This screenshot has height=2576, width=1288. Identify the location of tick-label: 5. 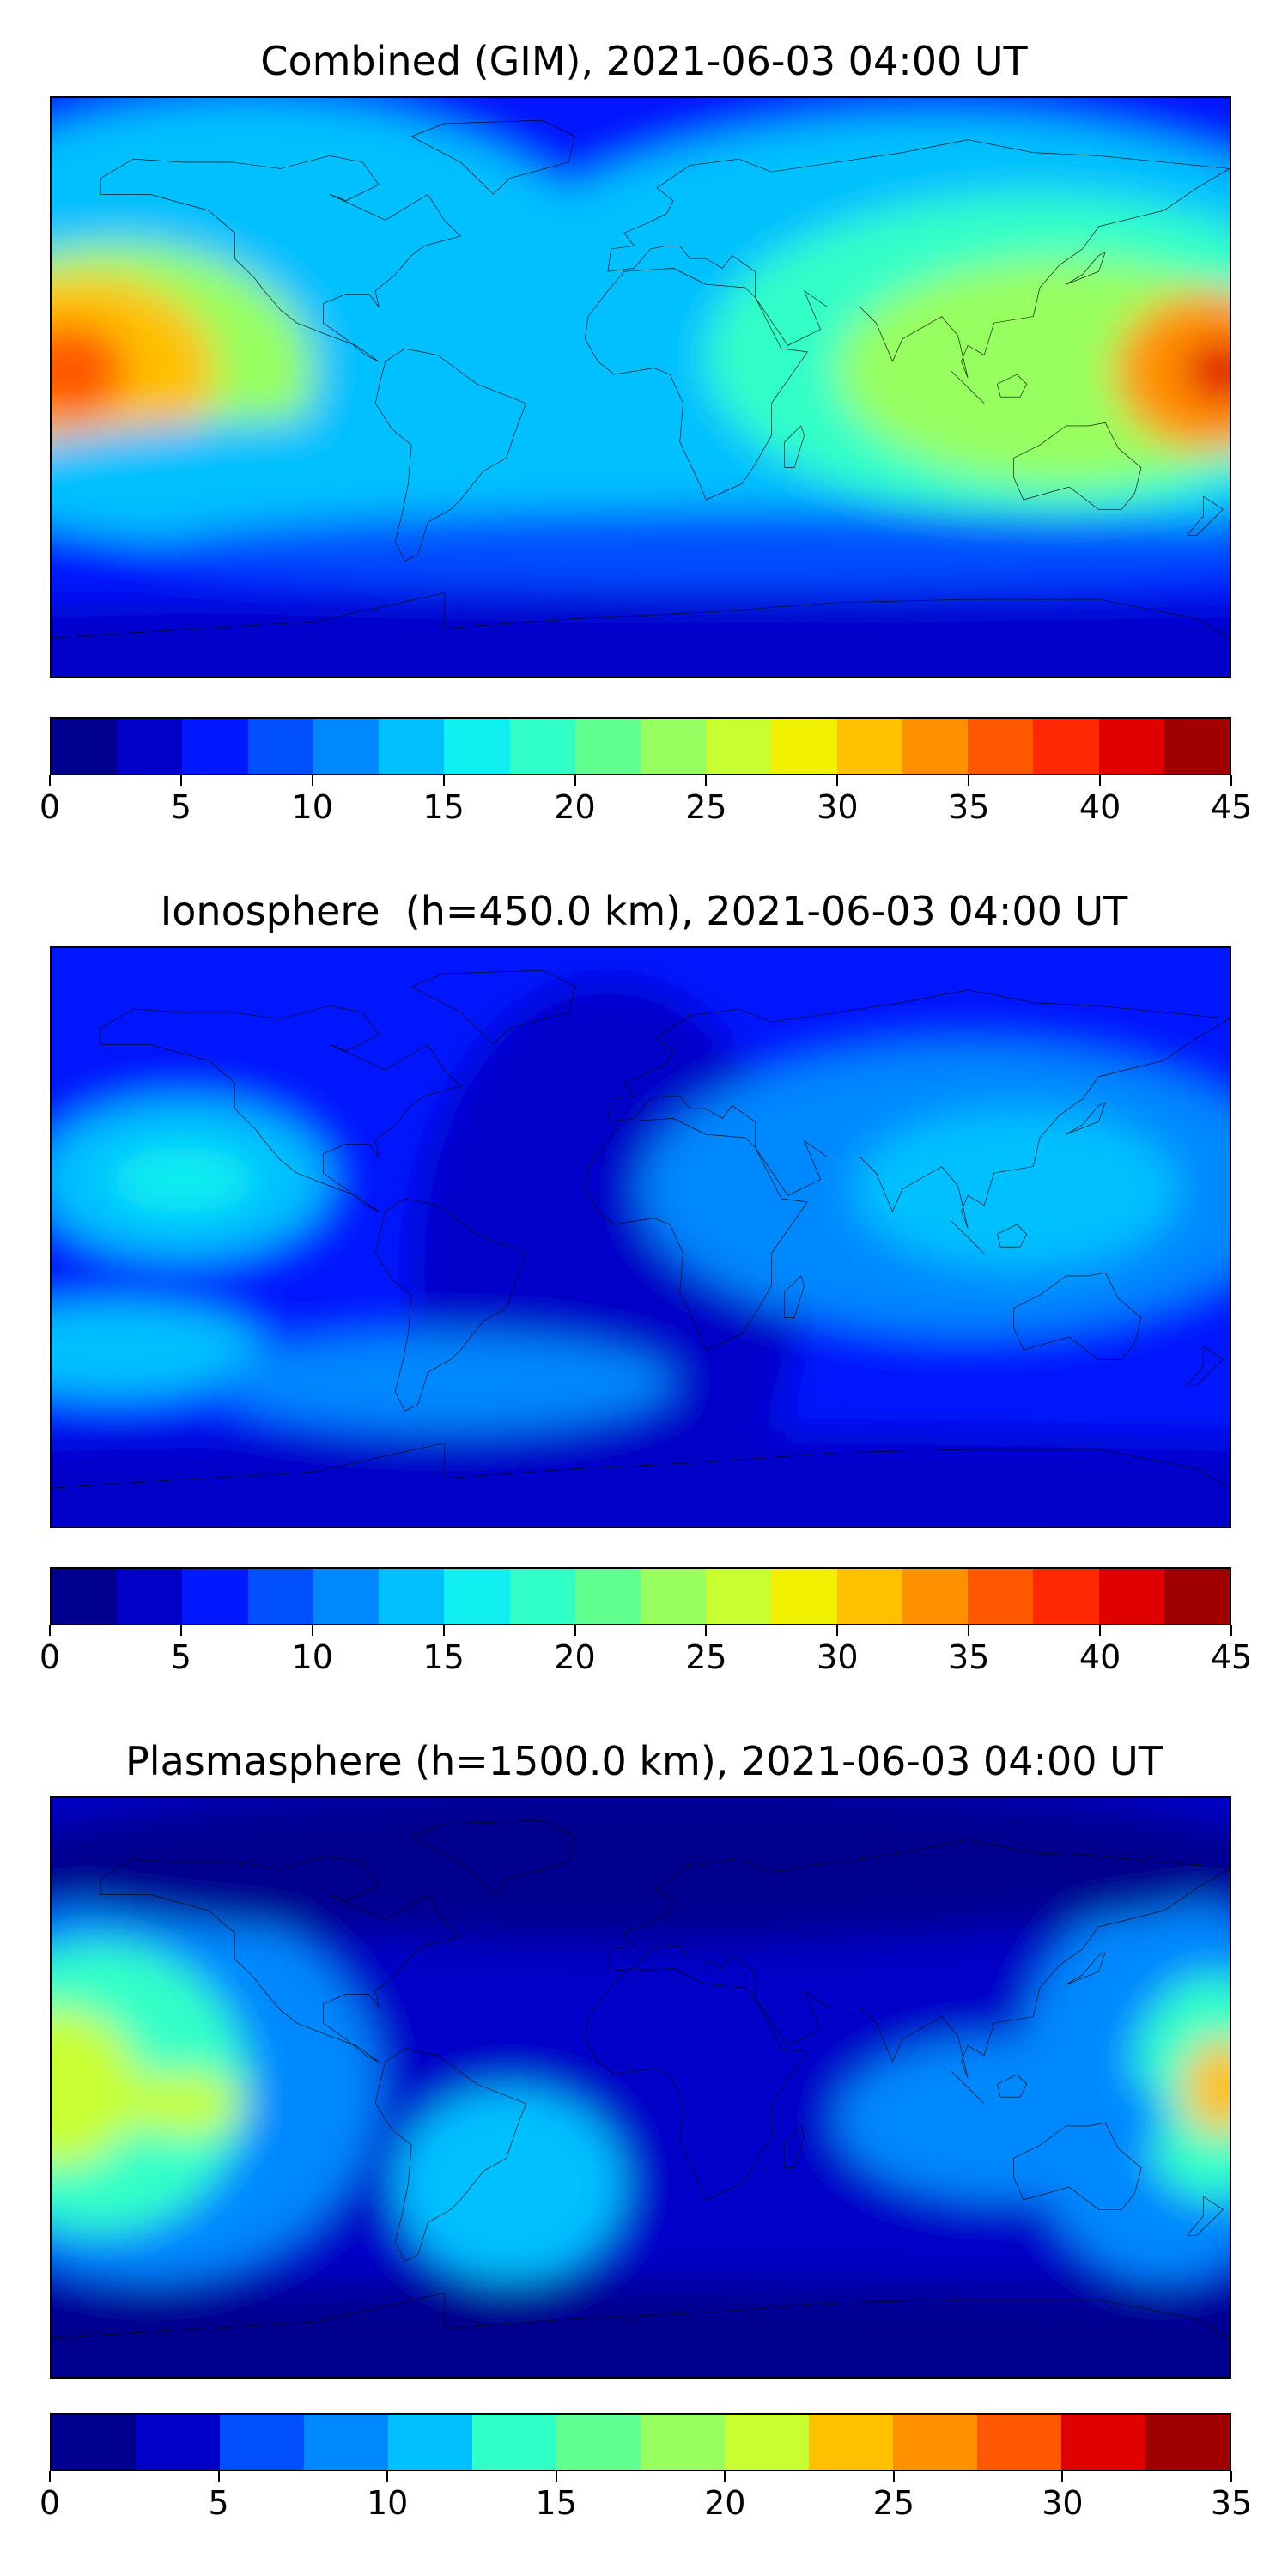
(180, 807).